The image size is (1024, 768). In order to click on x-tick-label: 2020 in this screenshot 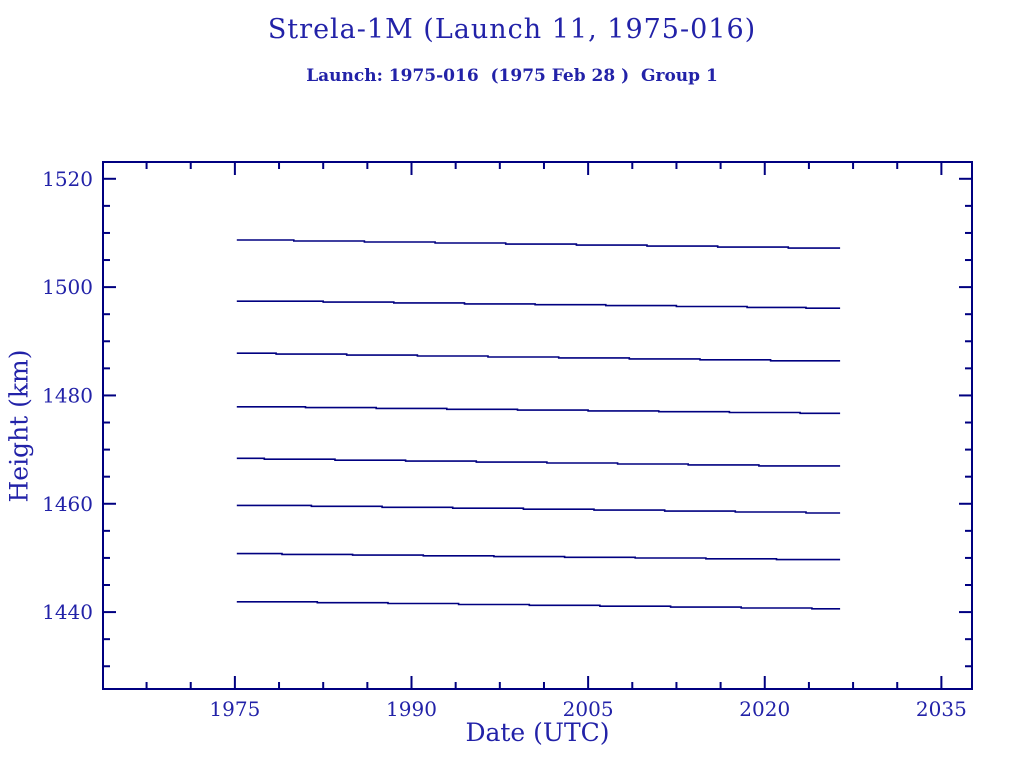, I will do `click(764, 709)`.